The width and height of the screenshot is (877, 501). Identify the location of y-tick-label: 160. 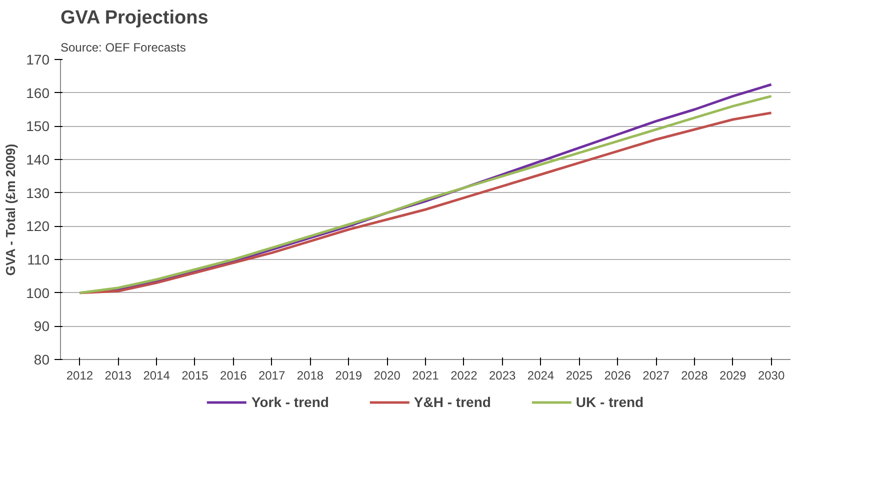
(38, 92).